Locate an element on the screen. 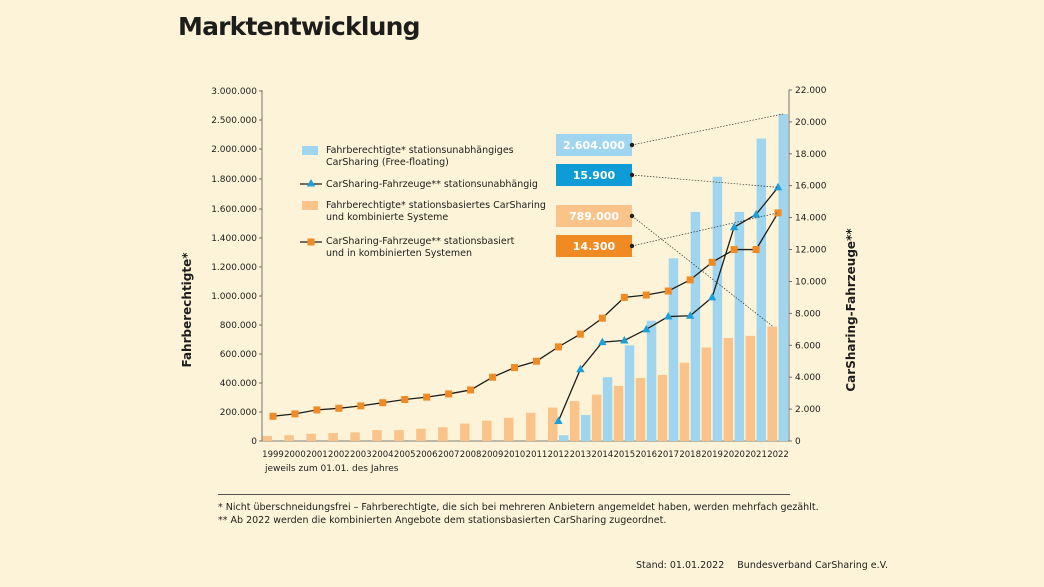  y-left-tick-label: 1.800.000 is located at coordinates (234, 180).